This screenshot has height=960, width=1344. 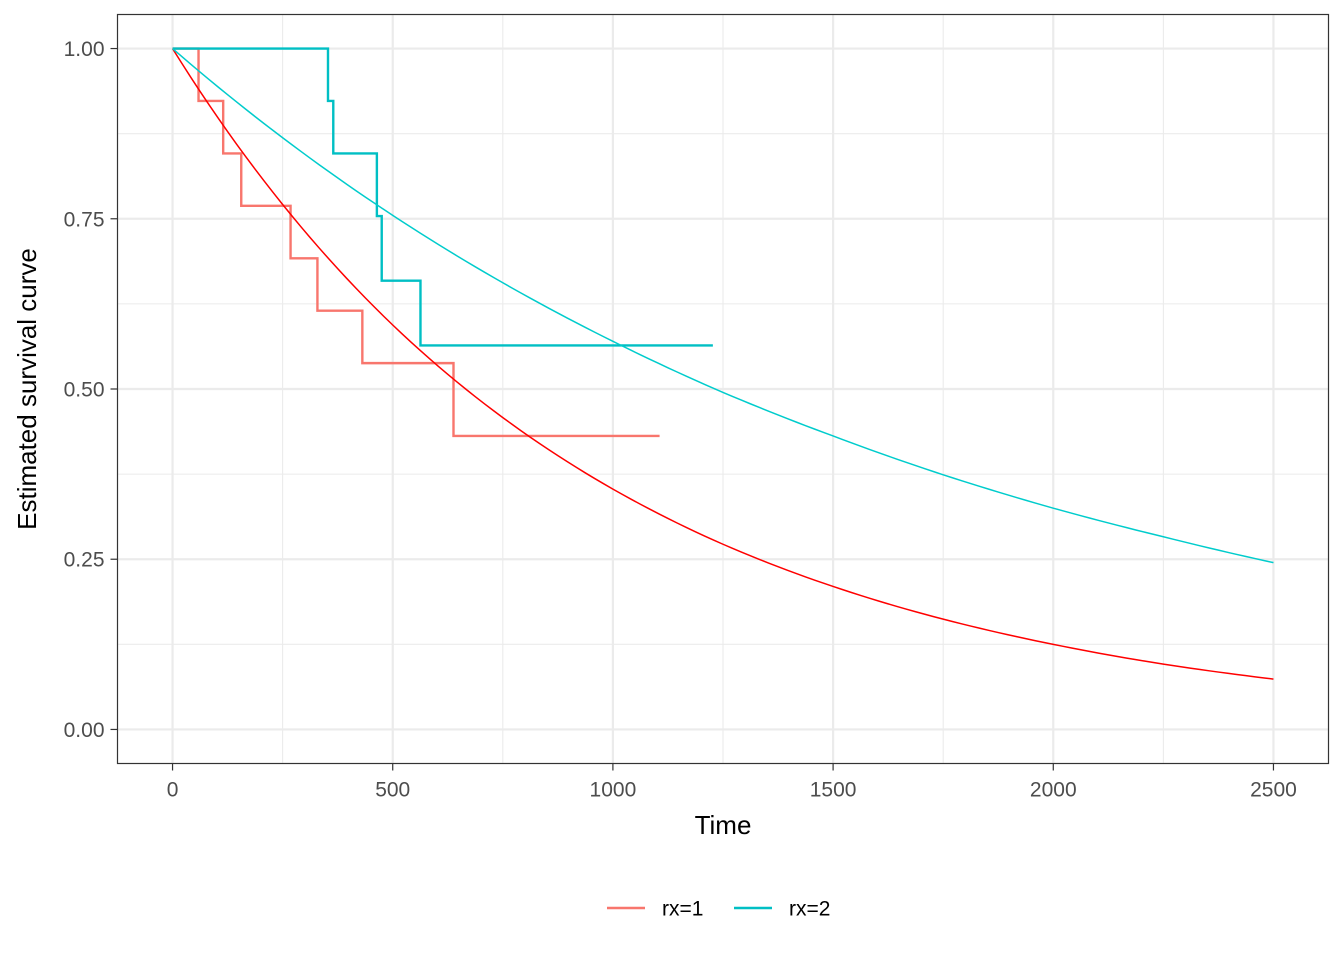 What do you see at coordinates (613, 790) in the screenshot?
I see `x-tick-label: 1000` at bounding box center [613, 790].